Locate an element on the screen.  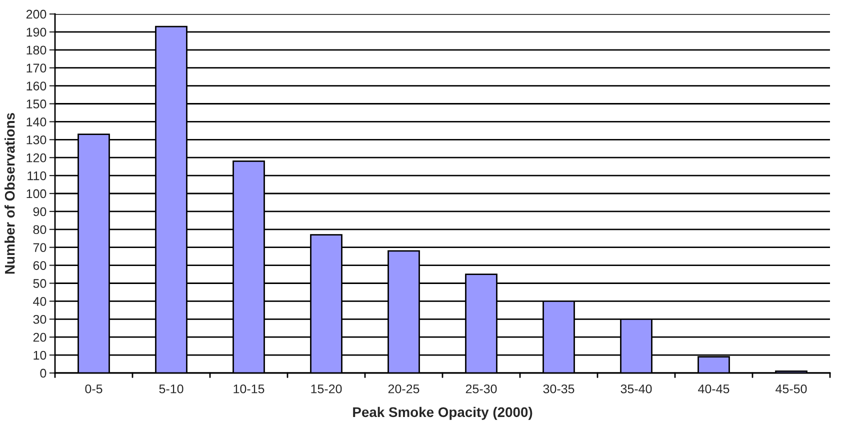
y-tick-label: 180 is located at coordinates (36, 50).